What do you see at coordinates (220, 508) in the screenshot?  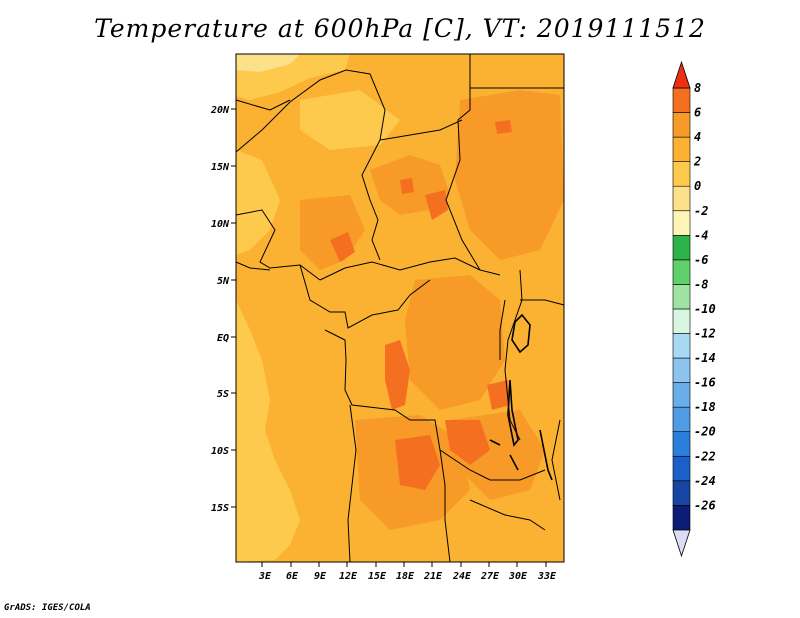 I see `lat-label-15S: 15S` at bounding box center [220, 508].